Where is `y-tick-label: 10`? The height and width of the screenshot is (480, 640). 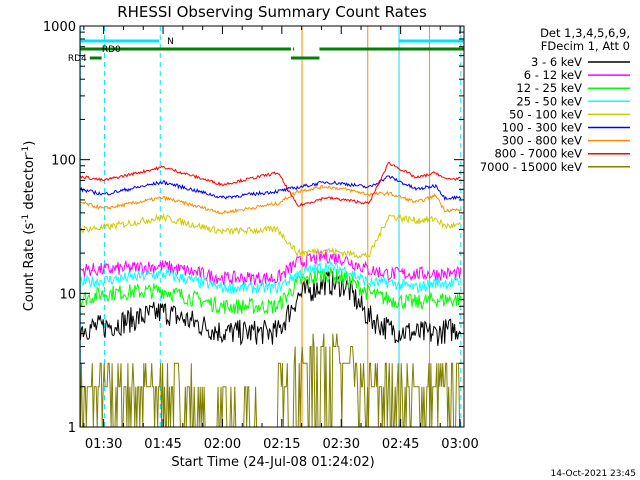
y-tick-label: 10 is located at coordinates (67, 294).